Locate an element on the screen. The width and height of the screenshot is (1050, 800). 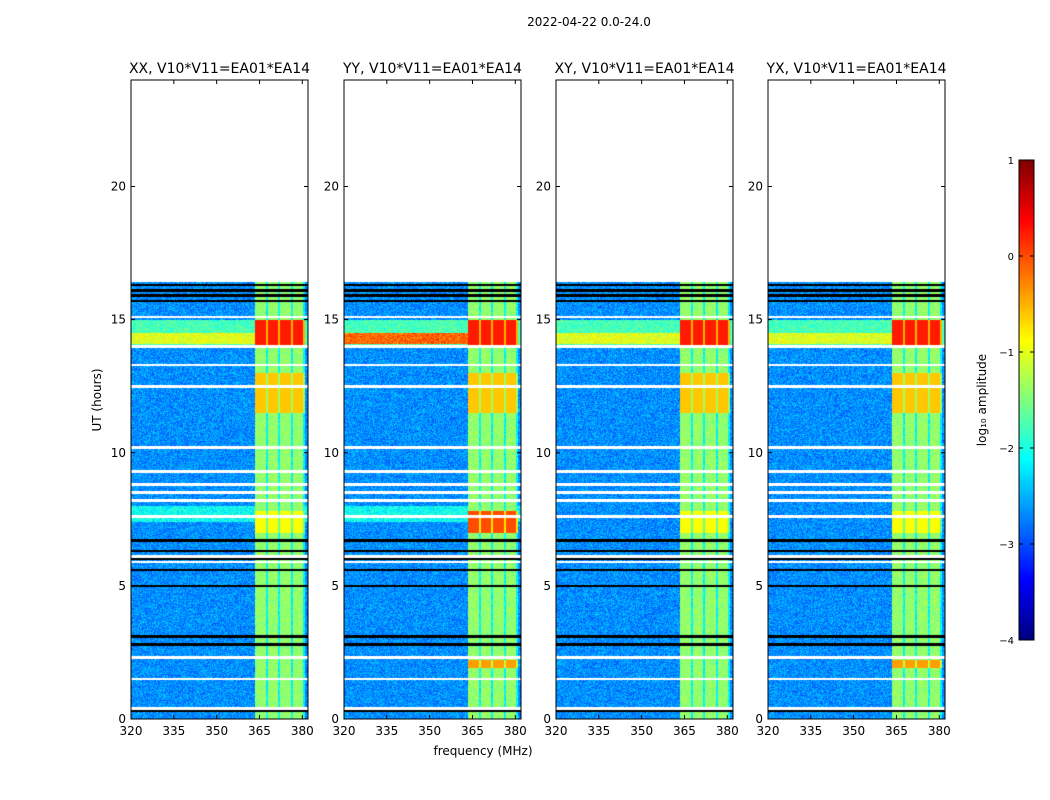
colorbar-tick-label: −1 is located at coordinates (1006, 353).